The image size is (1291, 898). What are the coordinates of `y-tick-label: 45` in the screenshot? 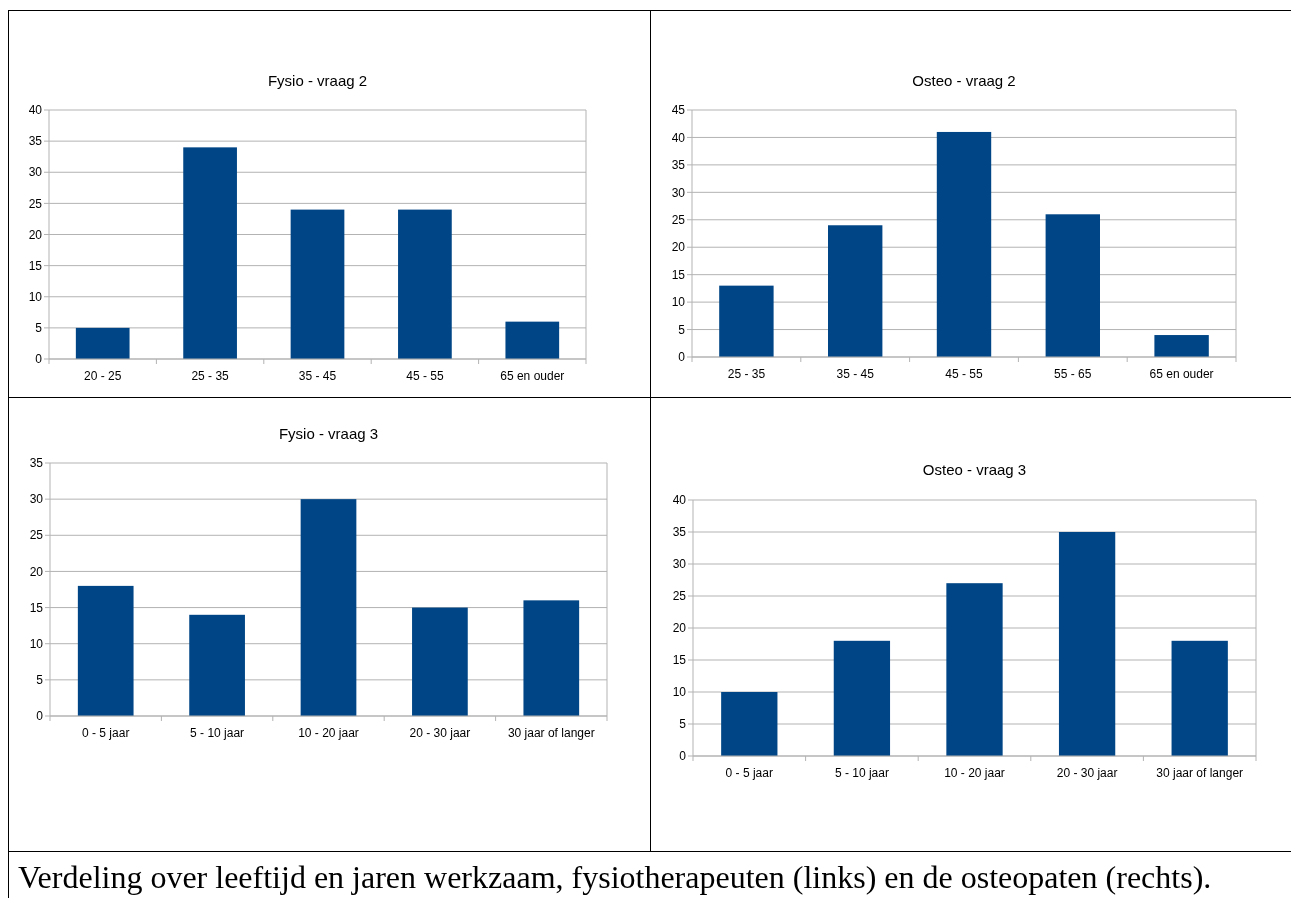 It's located at (678, 110).